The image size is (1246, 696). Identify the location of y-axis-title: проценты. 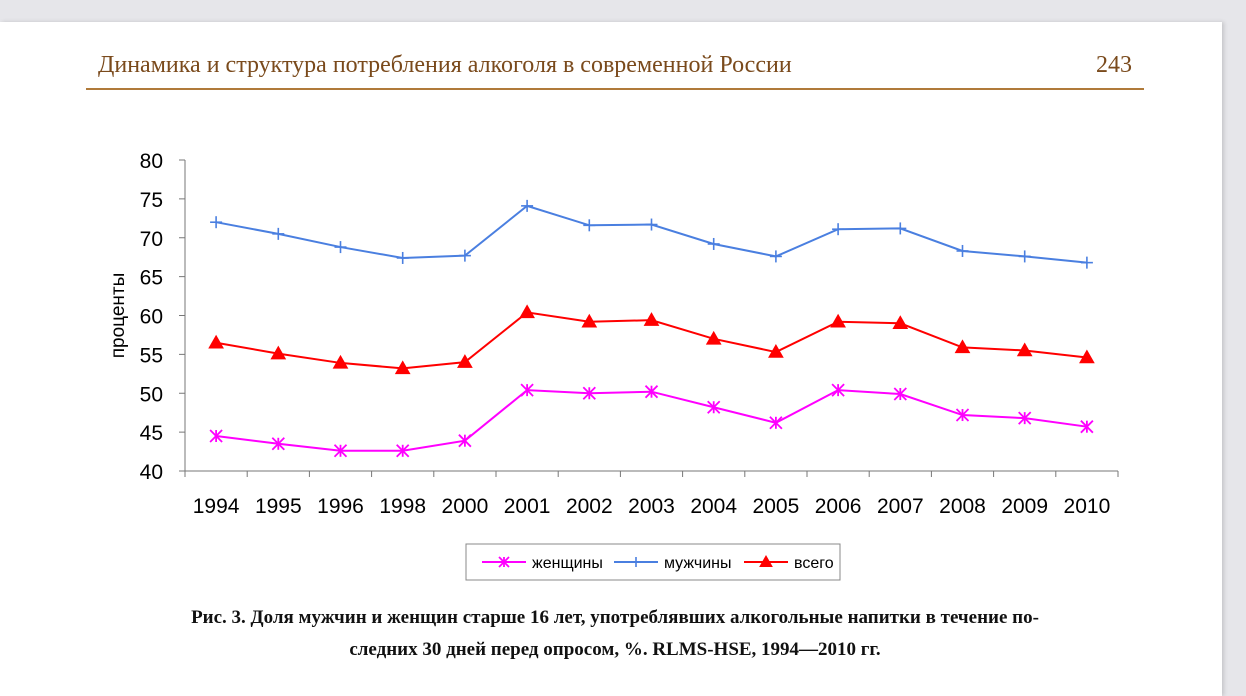
(118, 316).